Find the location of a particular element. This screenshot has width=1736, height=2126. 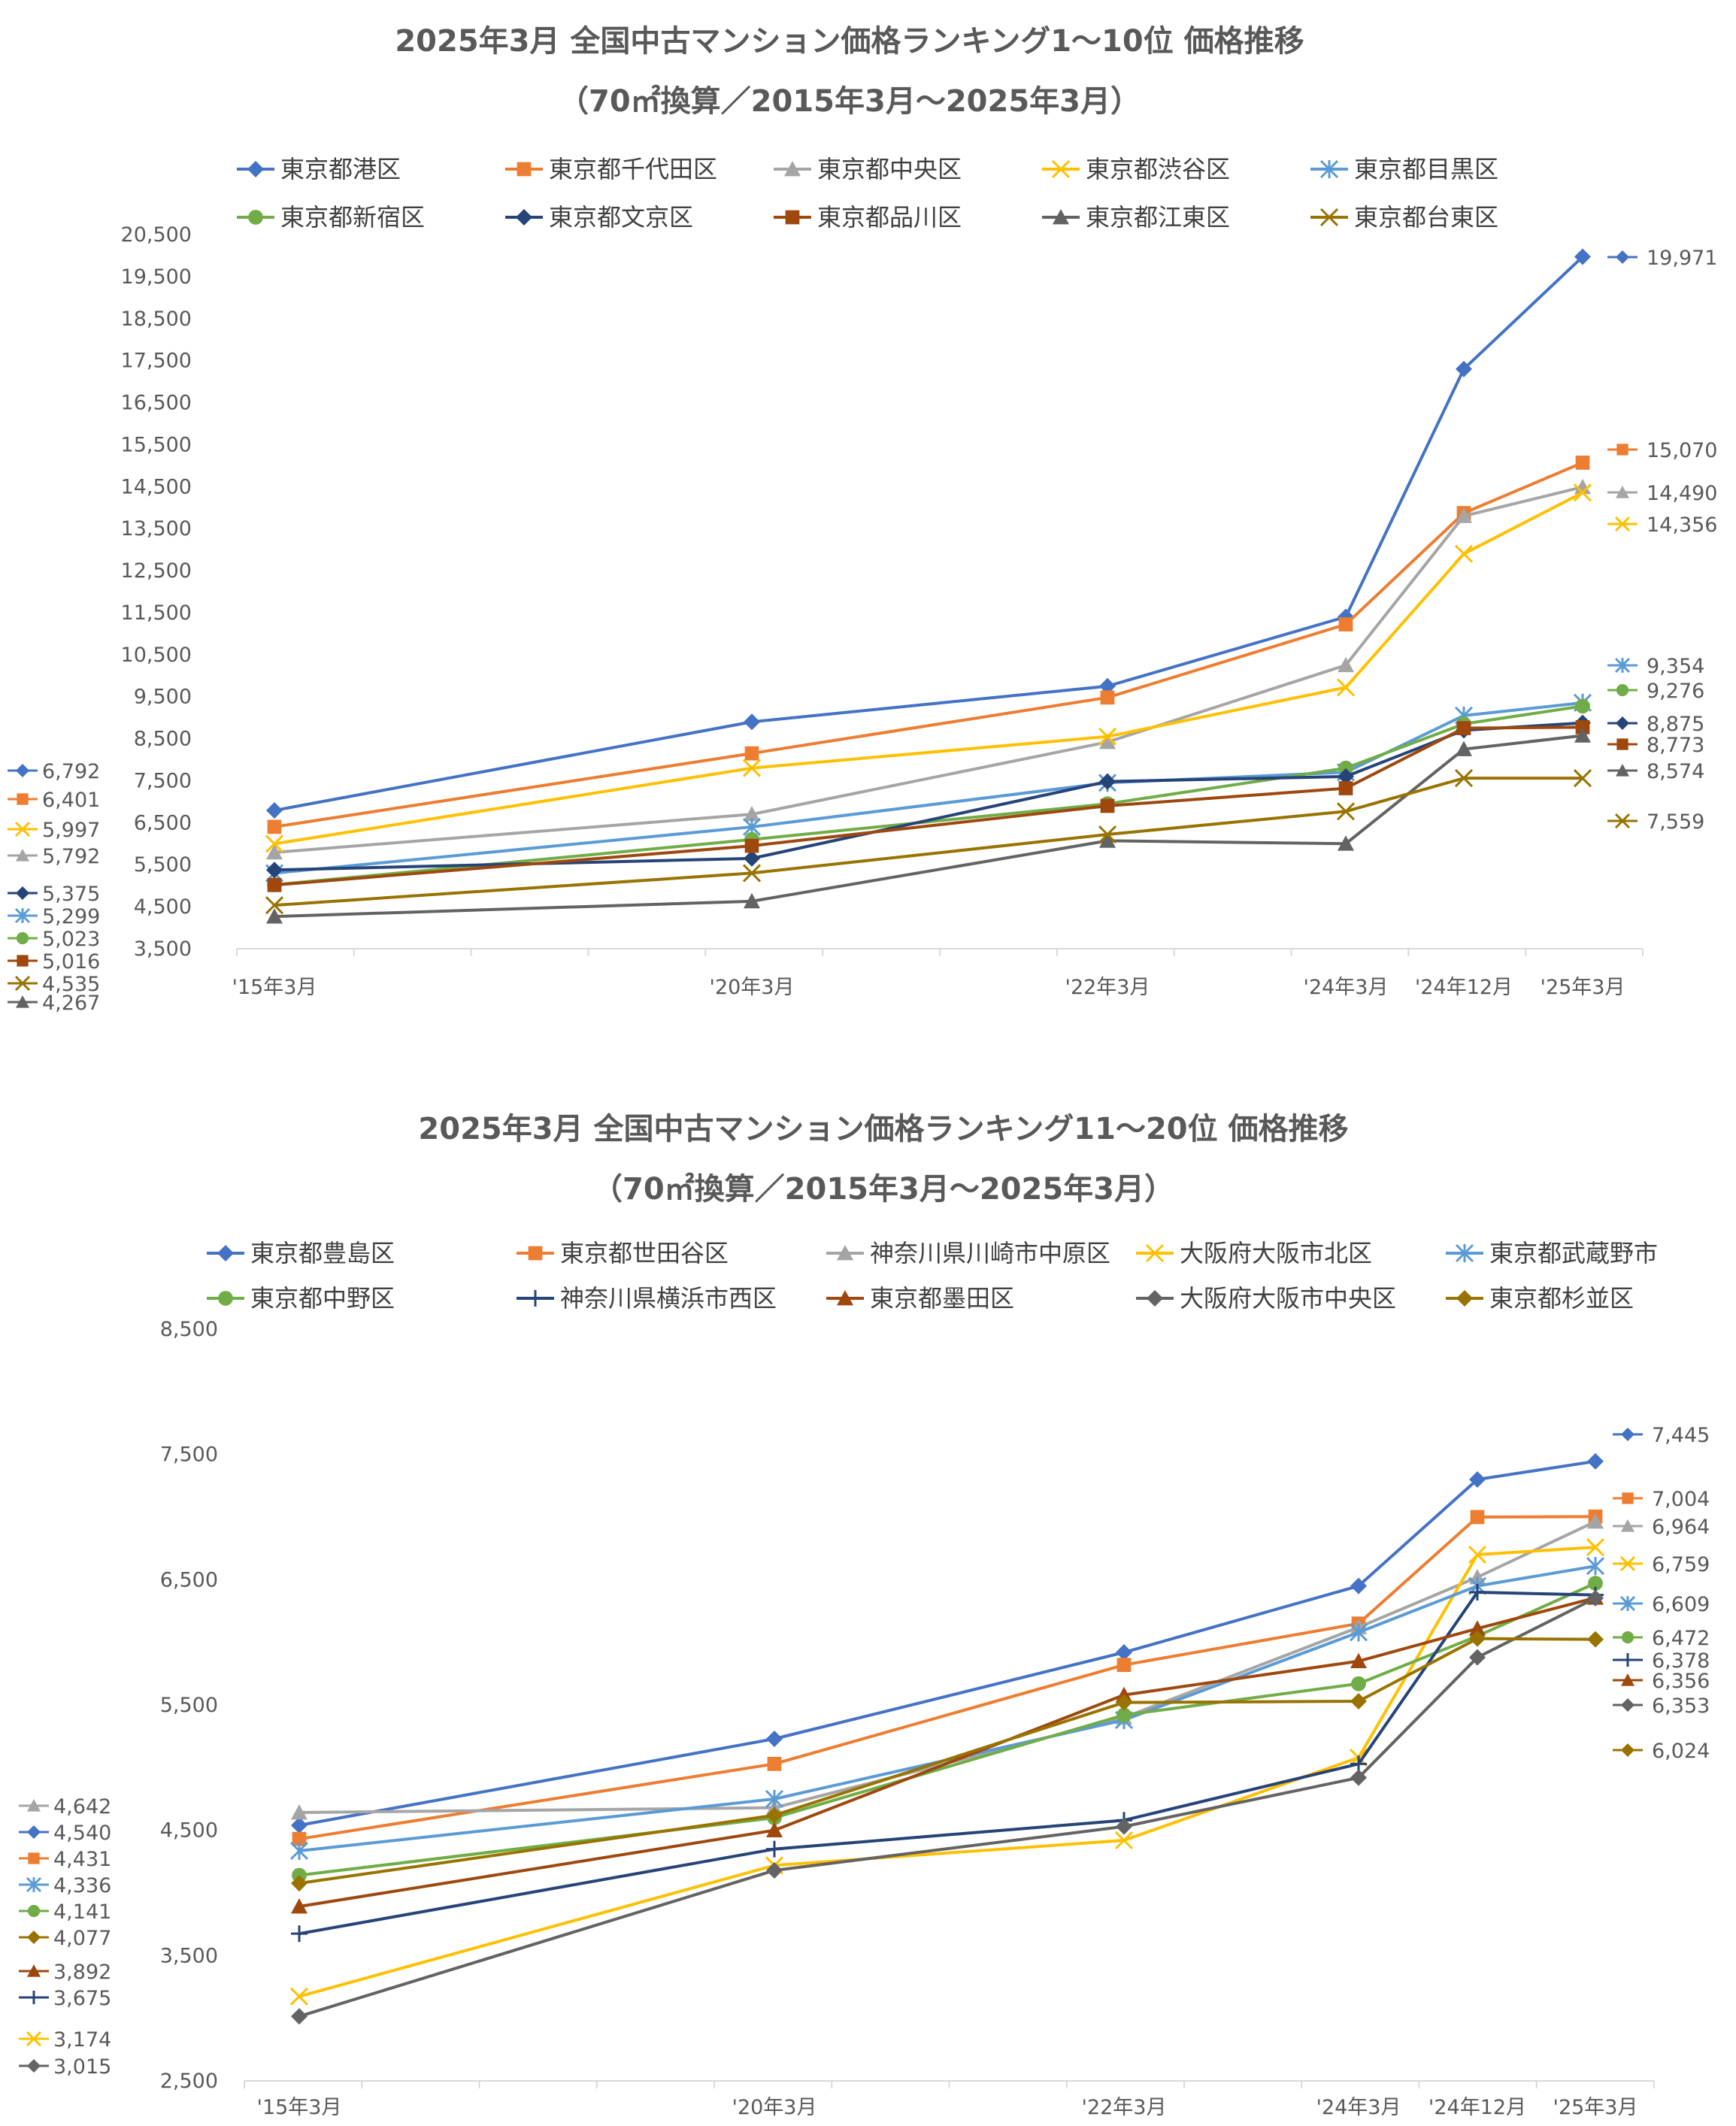

legend-label: 東京都江東区 is located at coordinates (1158, 218).